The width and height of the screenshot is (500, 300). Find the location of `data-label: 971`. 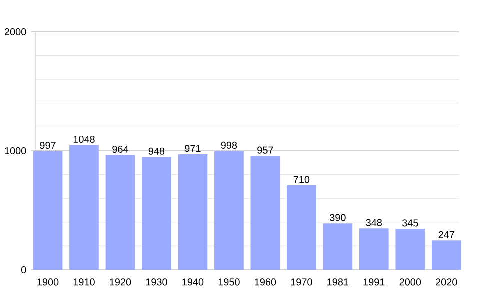

data-label: 971 is located at coordinates (193, 148).